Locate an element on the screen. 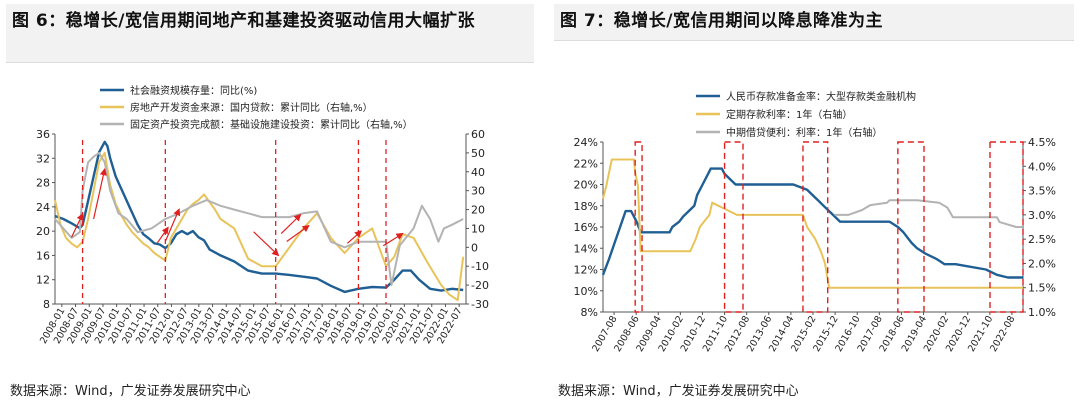 The image size is (1080, 410). left-legend-label-2: 房地产开发资金来源：国内贷款：累计同比（右轴,%） is located at coordinates (251, 107).